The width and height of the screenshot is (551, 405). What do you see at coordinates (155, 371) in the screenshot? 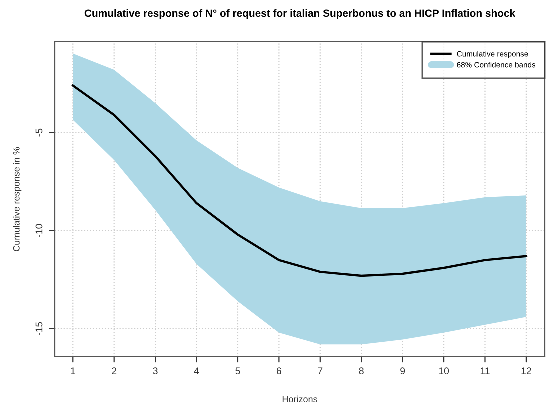
I see `x-tick-label: 3` at bounding box center [155, 371].